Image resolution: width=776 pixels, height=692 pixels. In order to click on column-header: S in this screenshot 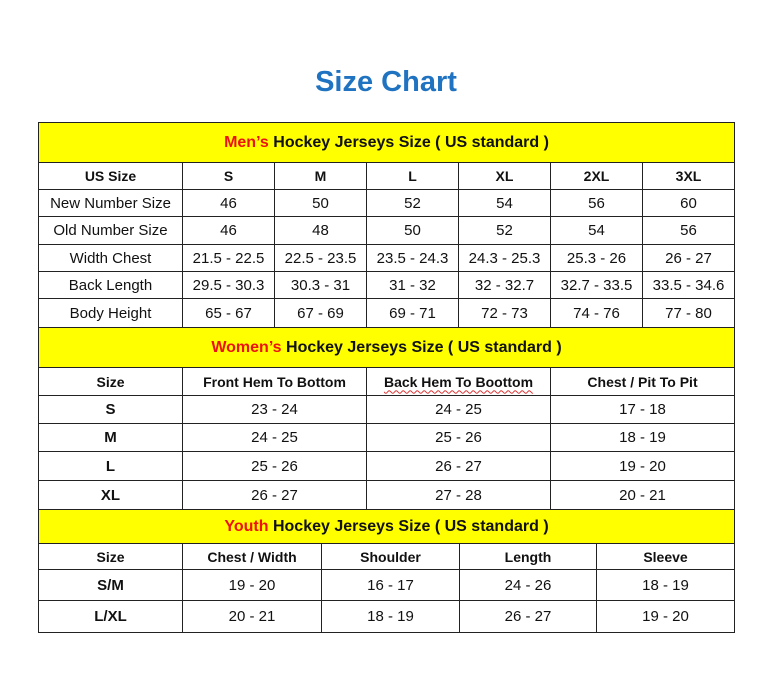, I will do `click(228, 176)`.